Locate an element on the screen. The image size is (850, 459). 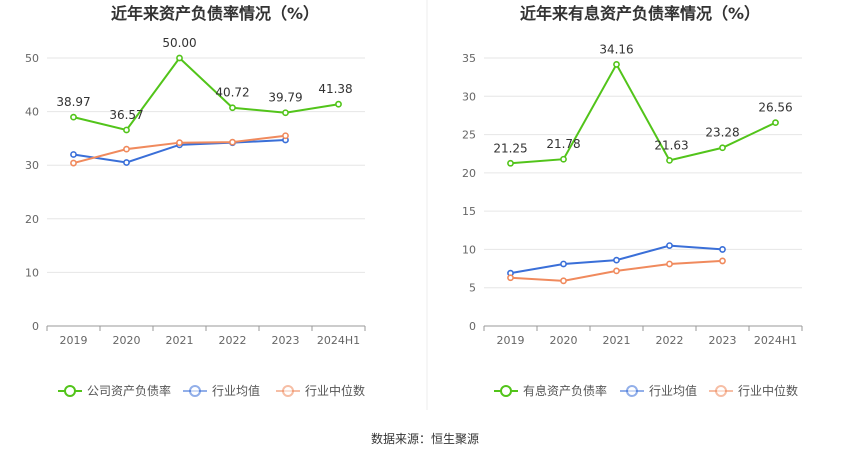
legend-label: 有息资产负债率 is located at coordinates (565, 390).